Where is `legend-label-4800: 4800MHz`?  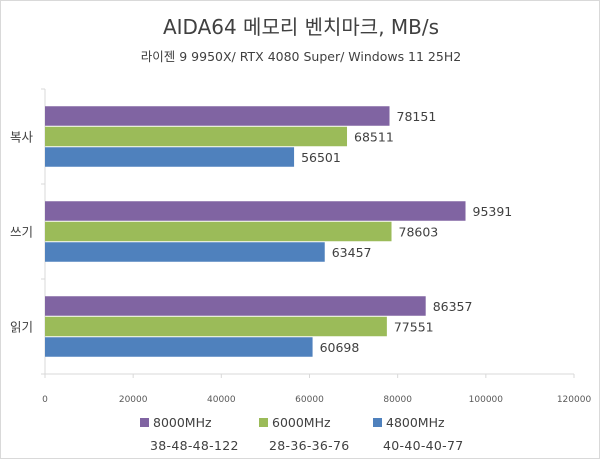
legend-label-4800: 4800MHz is located at coordinates (415, 422).